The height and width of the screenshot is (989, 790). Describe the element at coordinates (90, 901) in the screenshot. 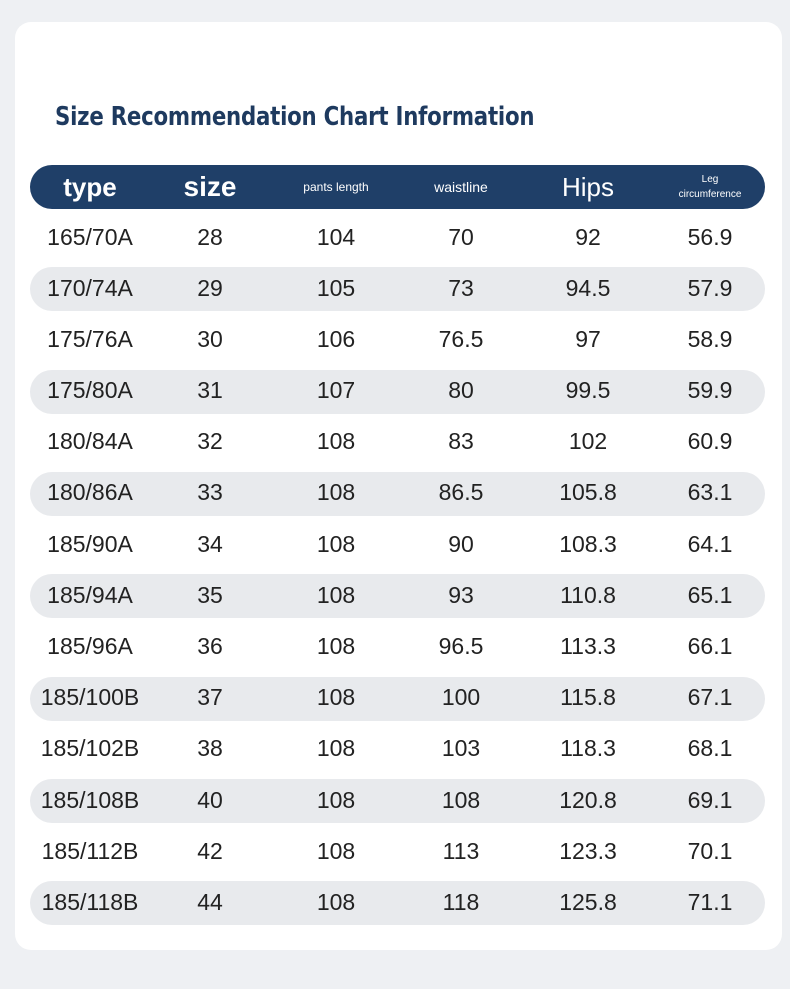

I see `cell-type: 185/118B` at that location.